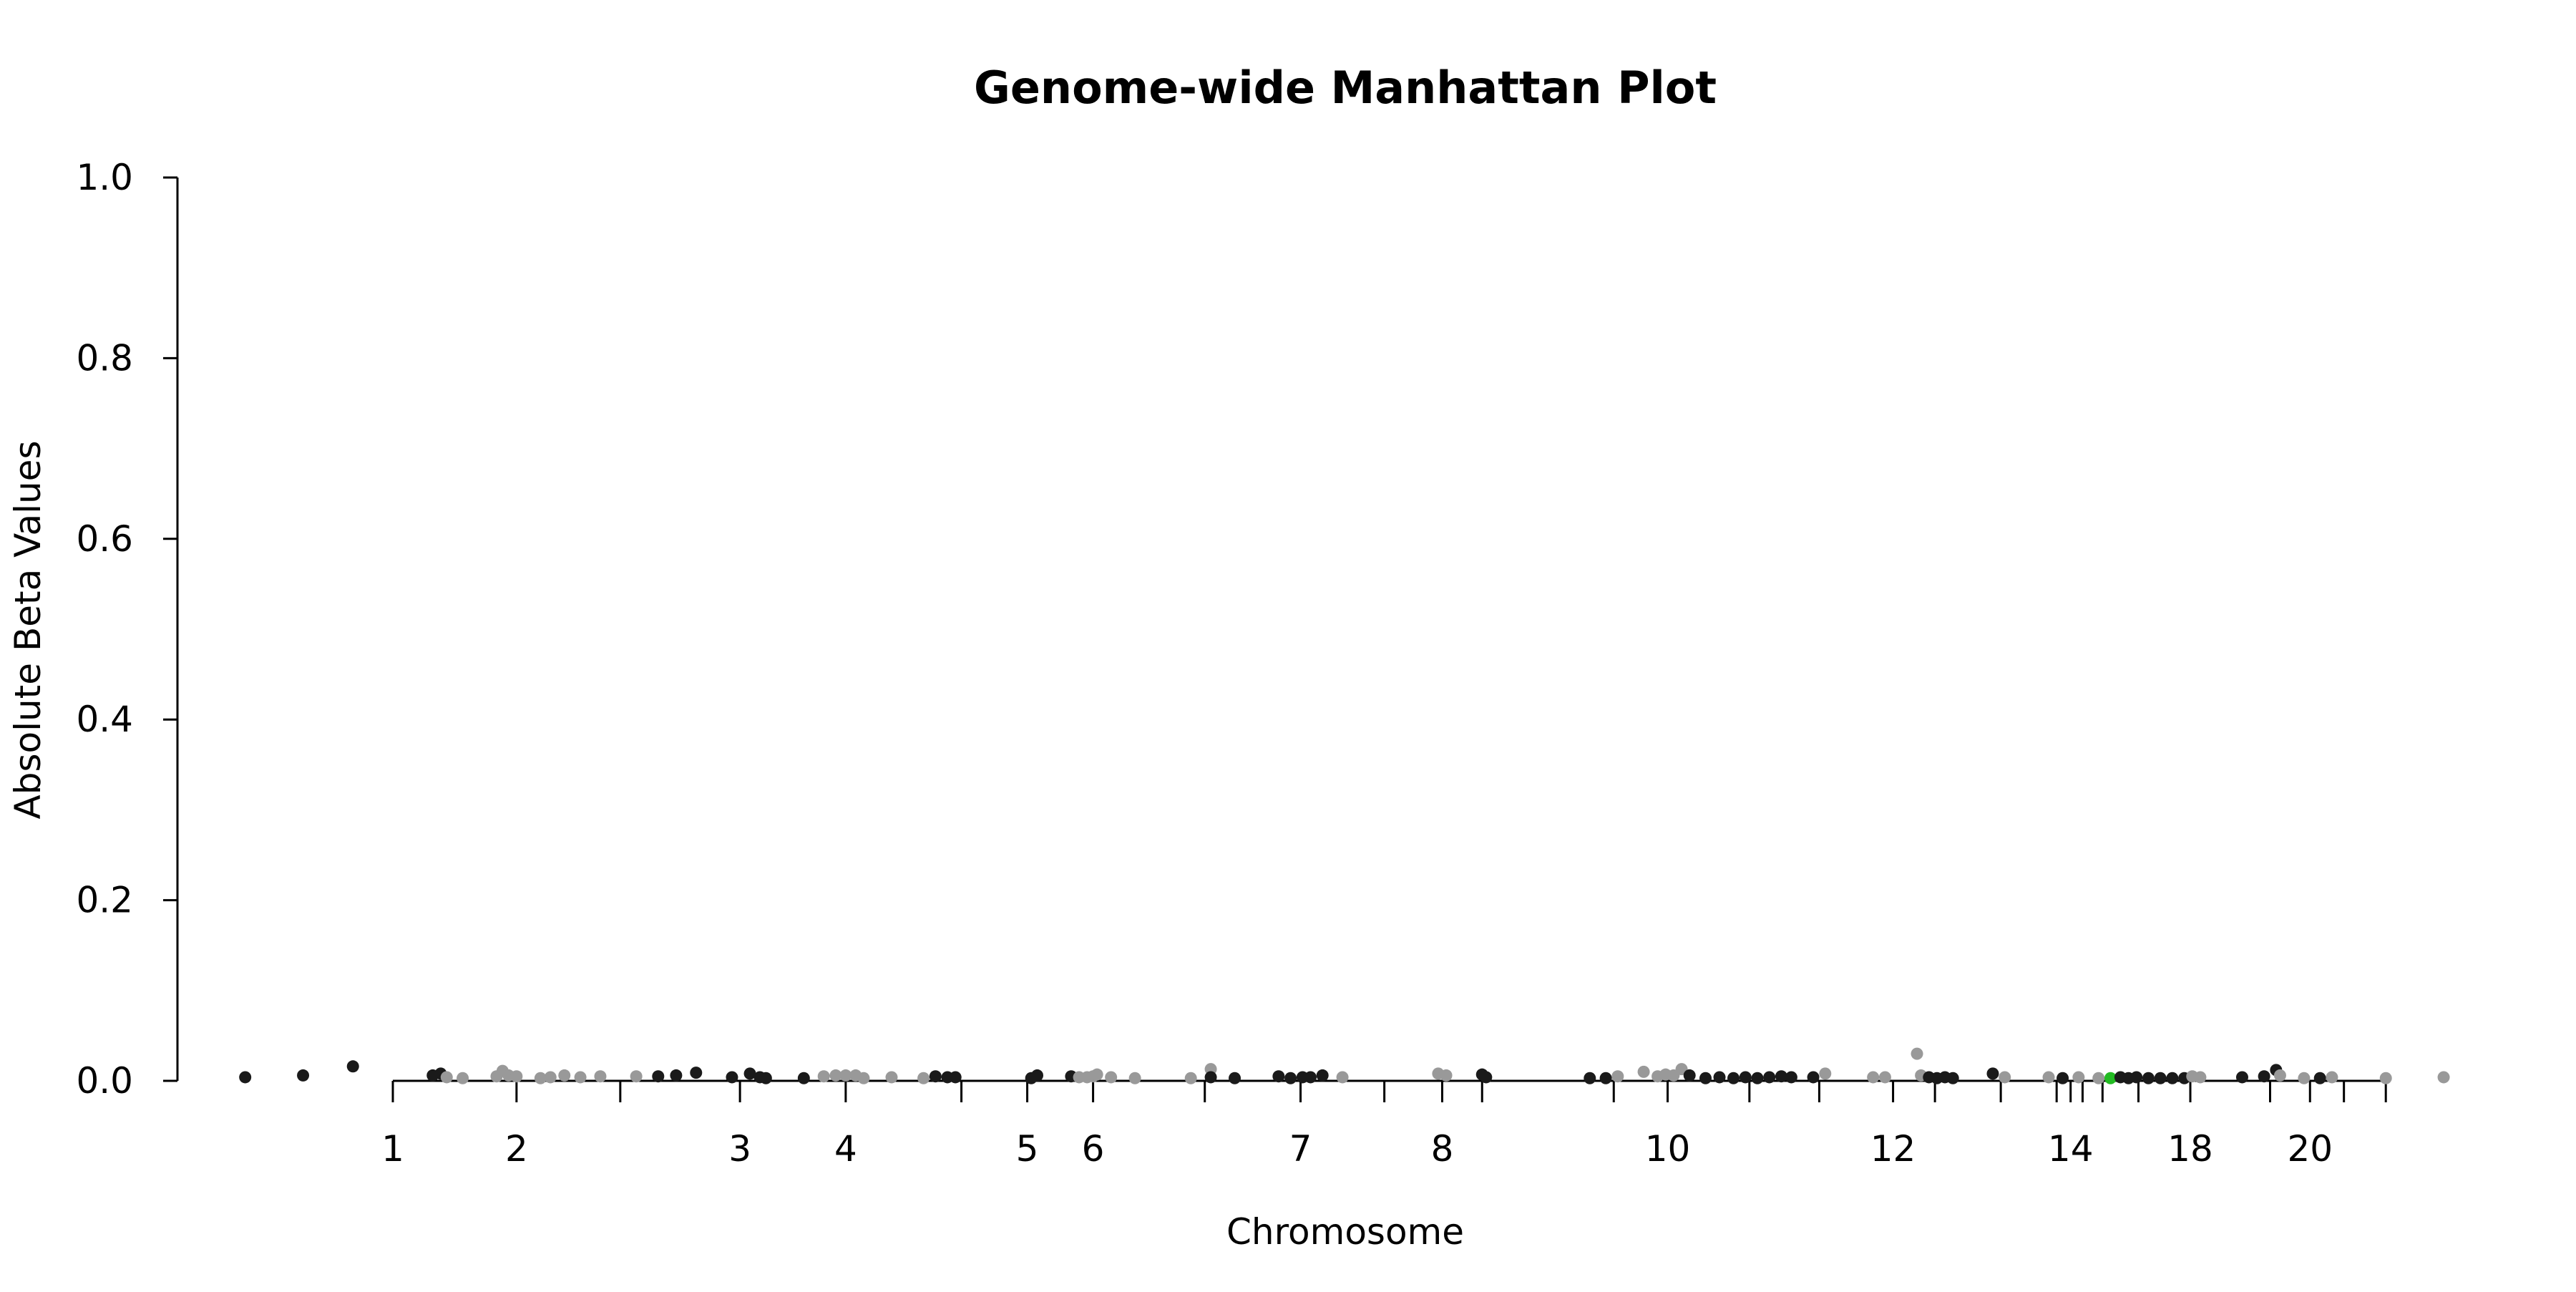  I want to click on y-tick-label: 0.6, so click(104, 539).